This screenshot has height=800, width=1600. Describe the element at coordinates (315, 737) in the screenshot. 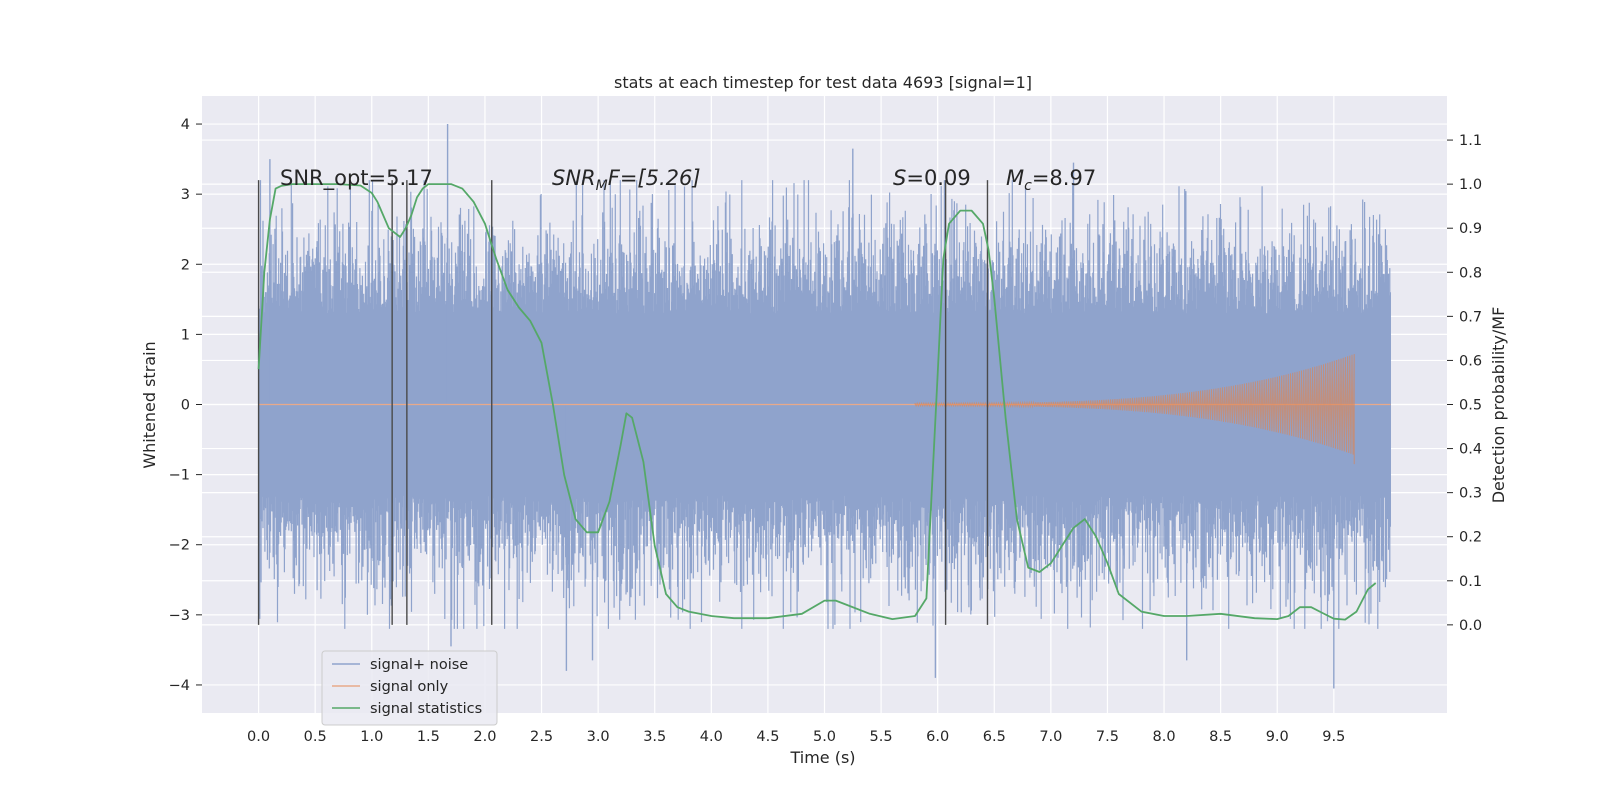

I see `x-tick-label: 0.5` at that location.